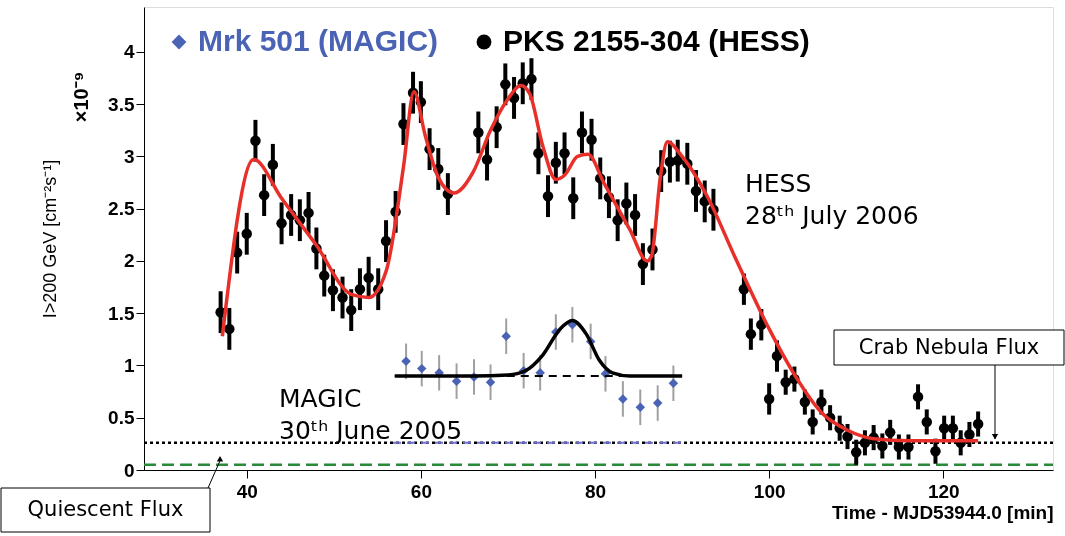  What do you see at coordinates (129, 52) in the screenshot?
I see `y-tick-label: 4` at bounding box center [129, 52].